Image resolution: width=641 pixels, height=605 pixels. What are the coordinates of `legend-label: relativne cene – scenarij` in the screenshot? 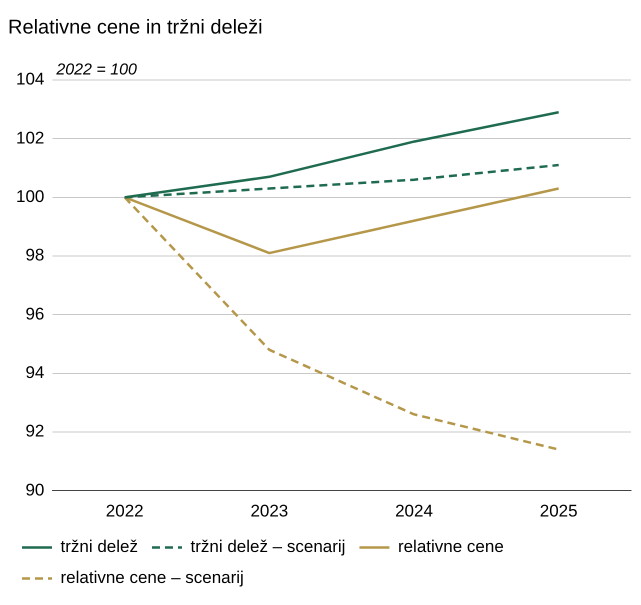 It's located at (152, 578).